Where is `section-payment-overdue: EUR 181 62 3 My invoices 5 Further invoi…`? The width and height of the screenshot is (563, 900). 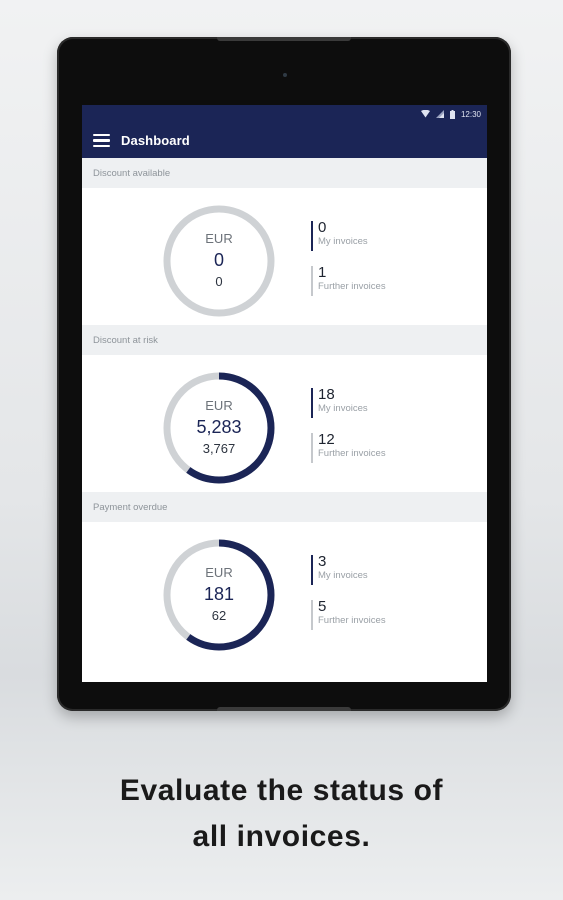
section-payment-overdue: EUR 181 62 3 My invoices 5 Further invoi… is located at coordinates (284, 590).